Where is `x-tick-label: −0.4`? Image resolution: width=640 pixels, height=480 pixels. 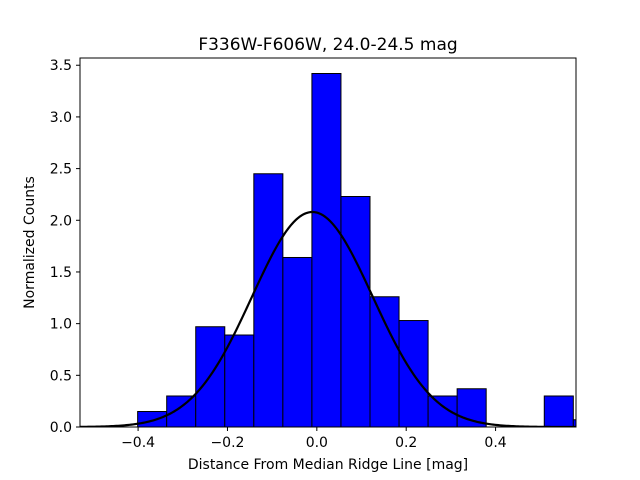
x-tick-label: −0.4 is located at coordinates (138, 443).